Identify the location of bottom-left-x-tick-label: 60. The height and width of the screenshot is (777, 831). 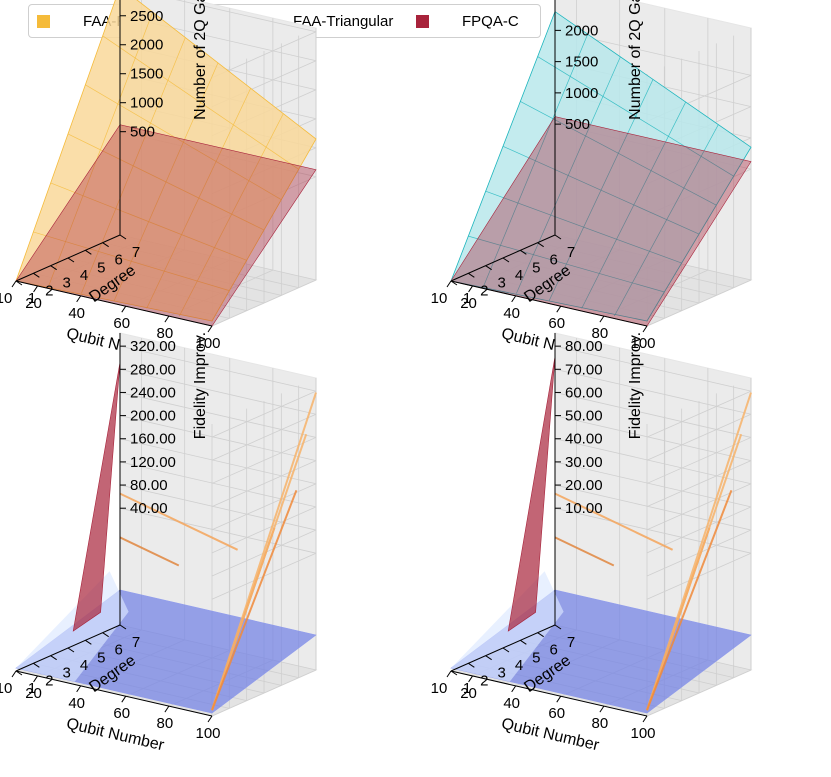
(121, 713).